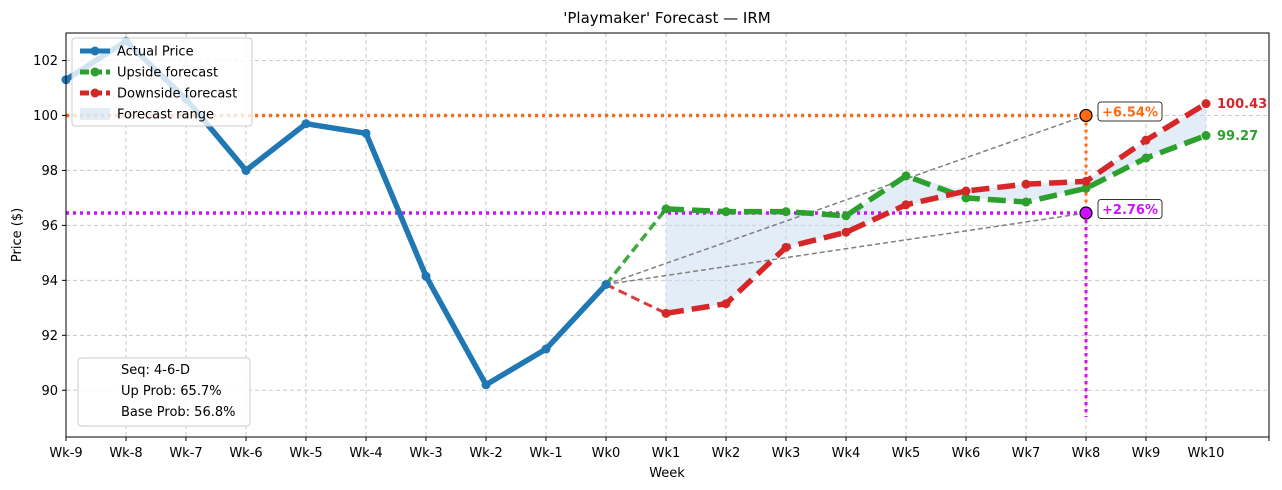  What do you see at coordinates (666, 453) in the screenshot?
I see `x-tick-label: Wk1` at bounding box center [666, 453].